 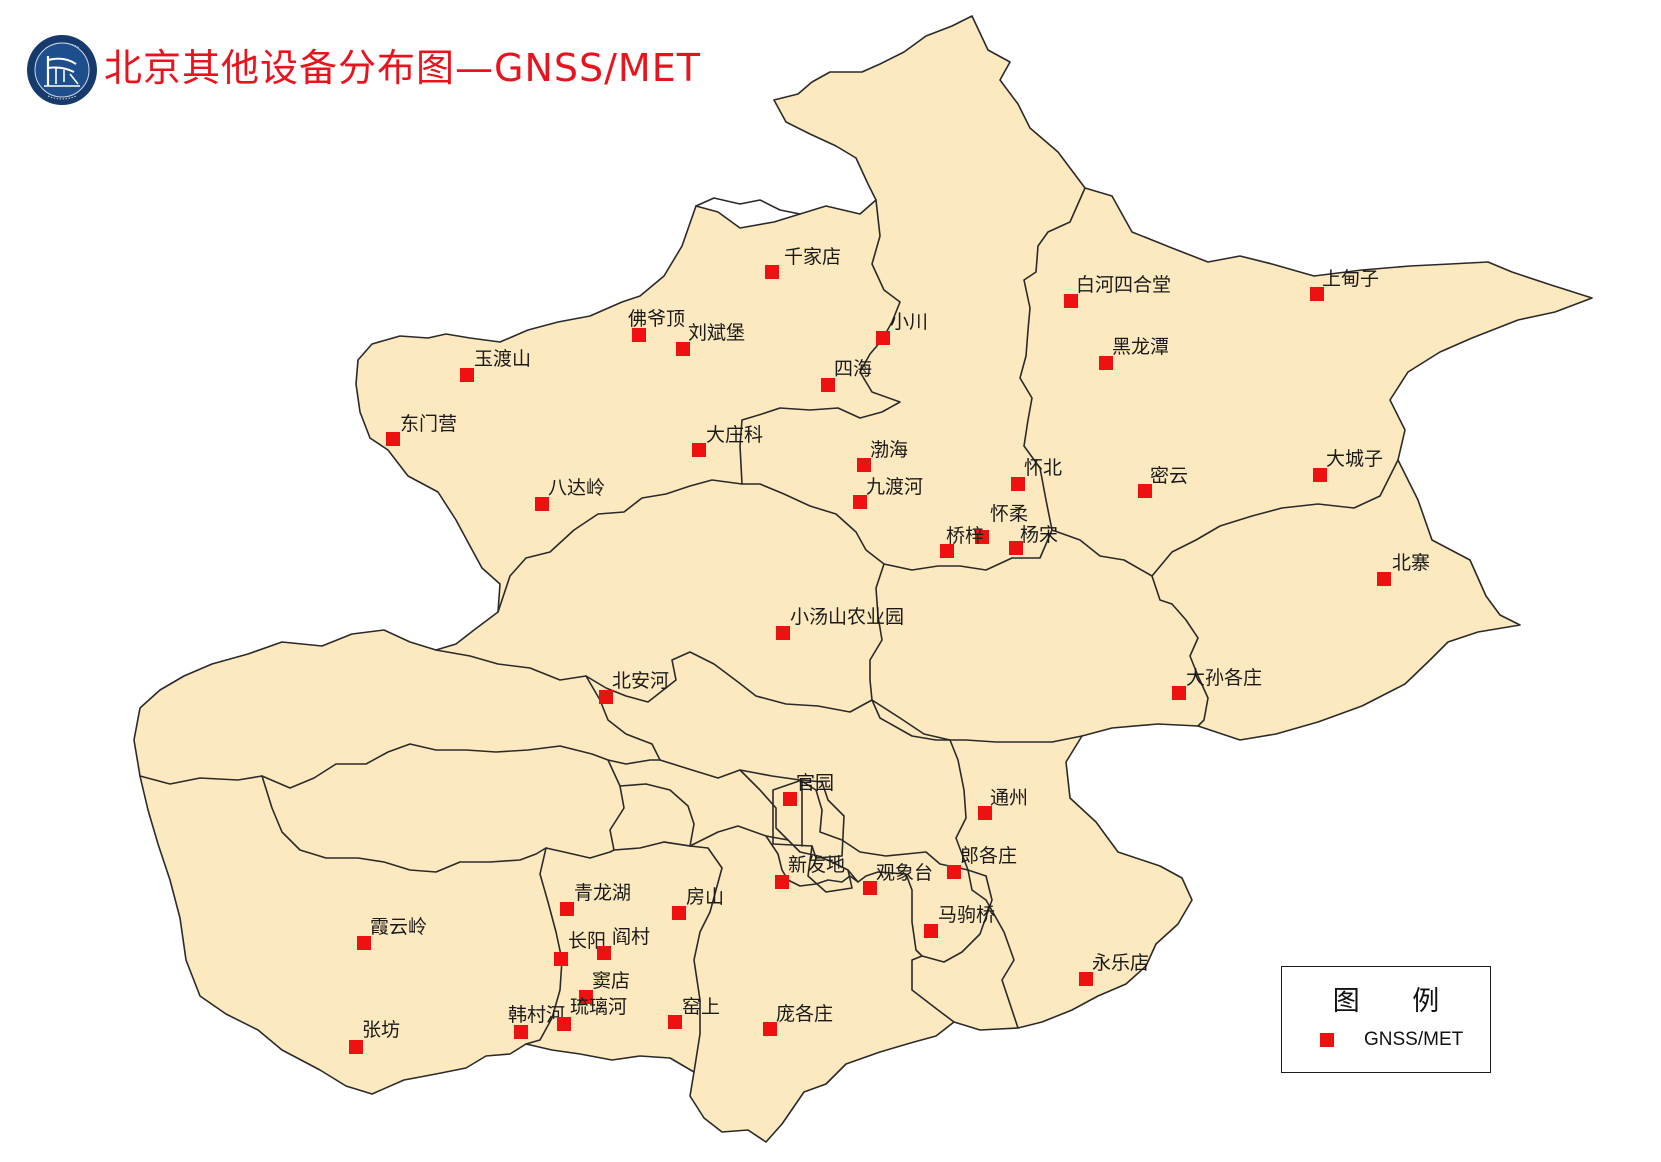 I want to click on station-label: 大城子, so click(x=1354, y=459).